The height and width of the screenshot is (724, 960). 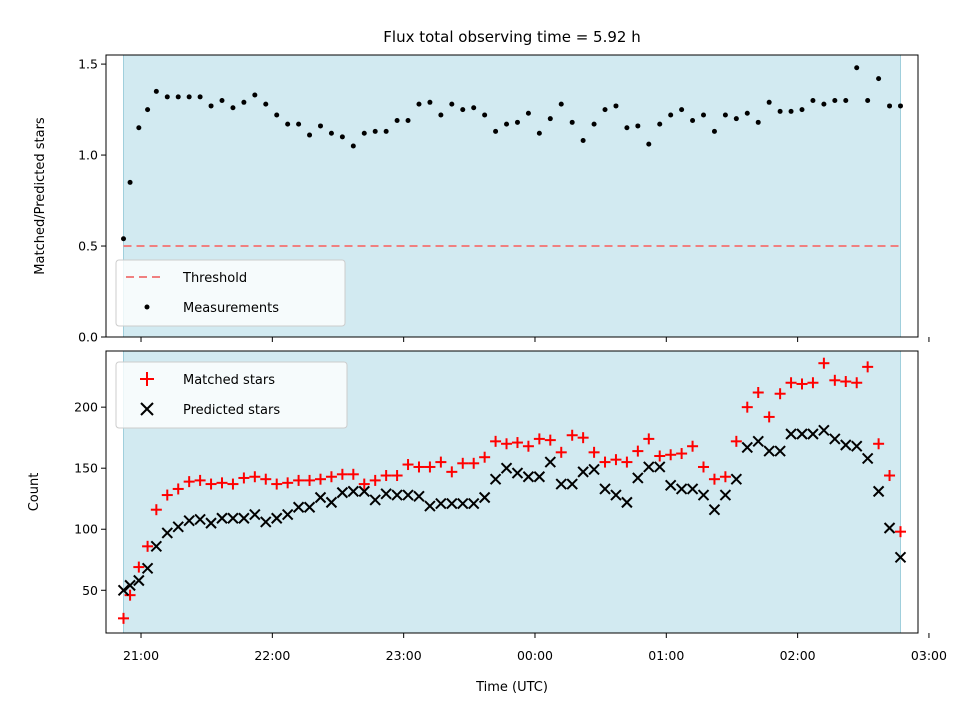 What do you see at coordinates (231, 308) in the screenshot?
I see `measurements-legend-label: Measurements` at bounding box center [231, 308].